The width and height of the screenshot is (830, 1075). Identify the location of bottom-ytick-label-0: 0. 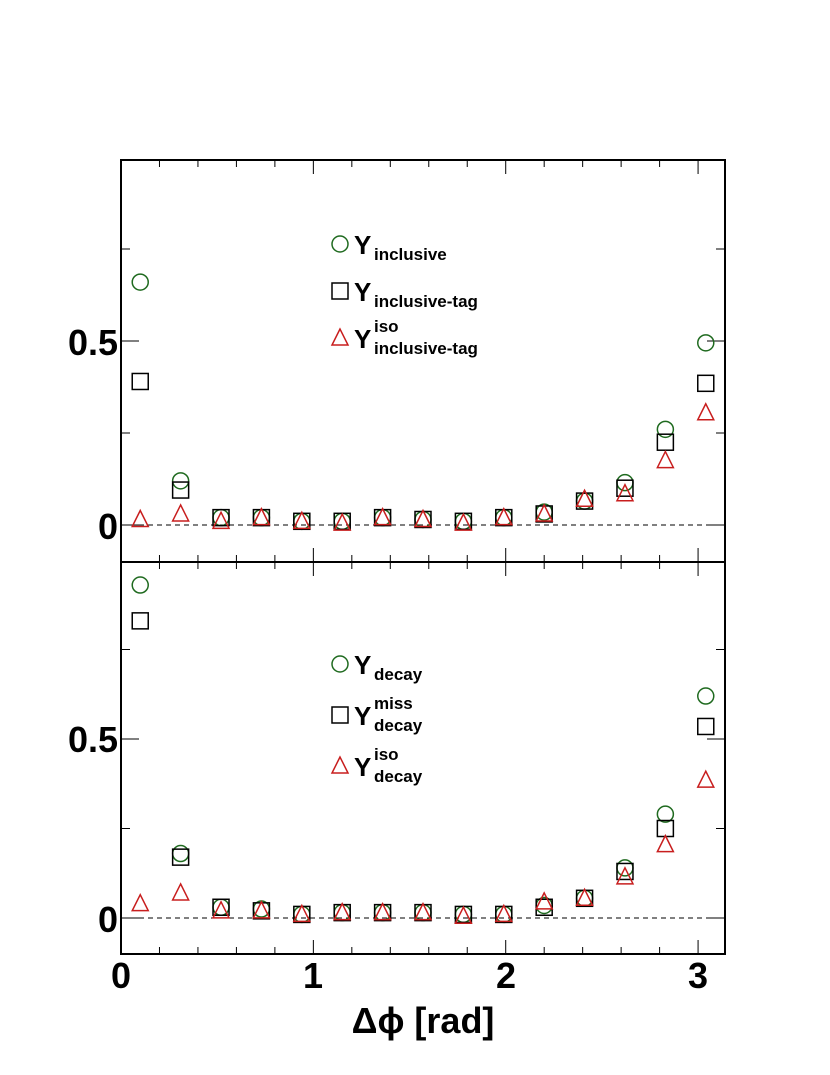
(108, 919).